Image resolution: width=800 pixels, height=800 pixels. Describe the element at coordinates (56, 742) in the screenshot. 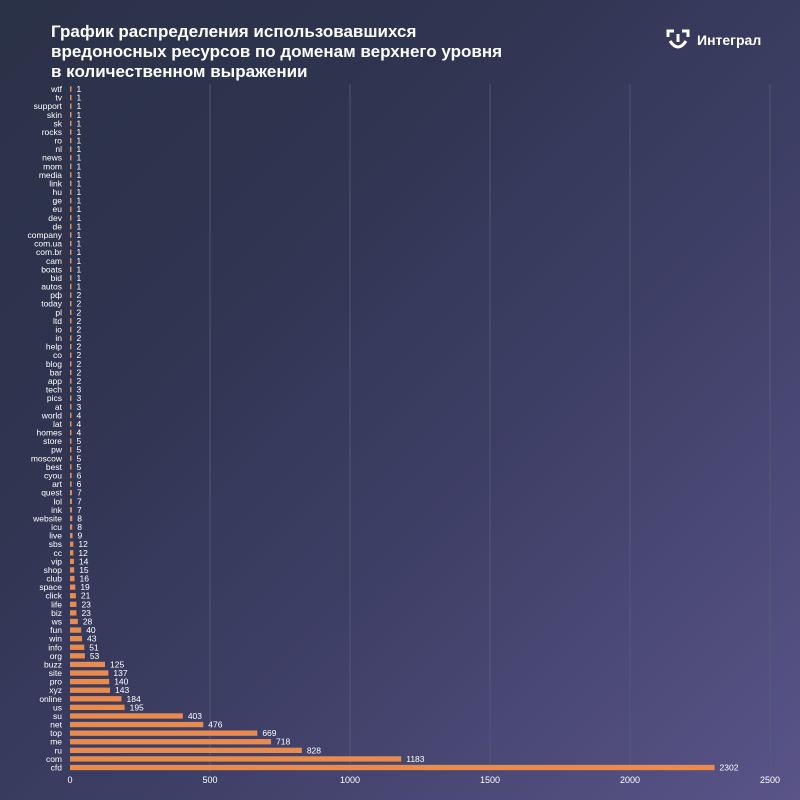

I see `category-label: me` at that location.